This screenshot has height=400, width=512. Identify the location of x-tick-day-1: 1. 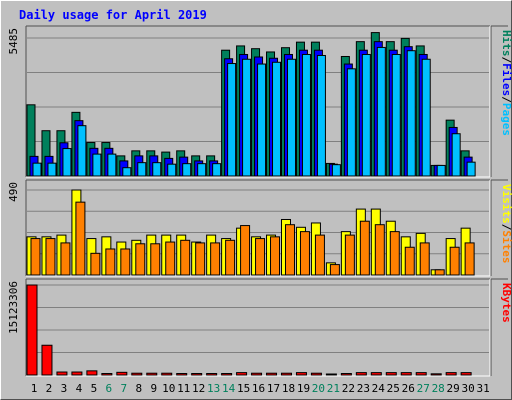
(34, 388).